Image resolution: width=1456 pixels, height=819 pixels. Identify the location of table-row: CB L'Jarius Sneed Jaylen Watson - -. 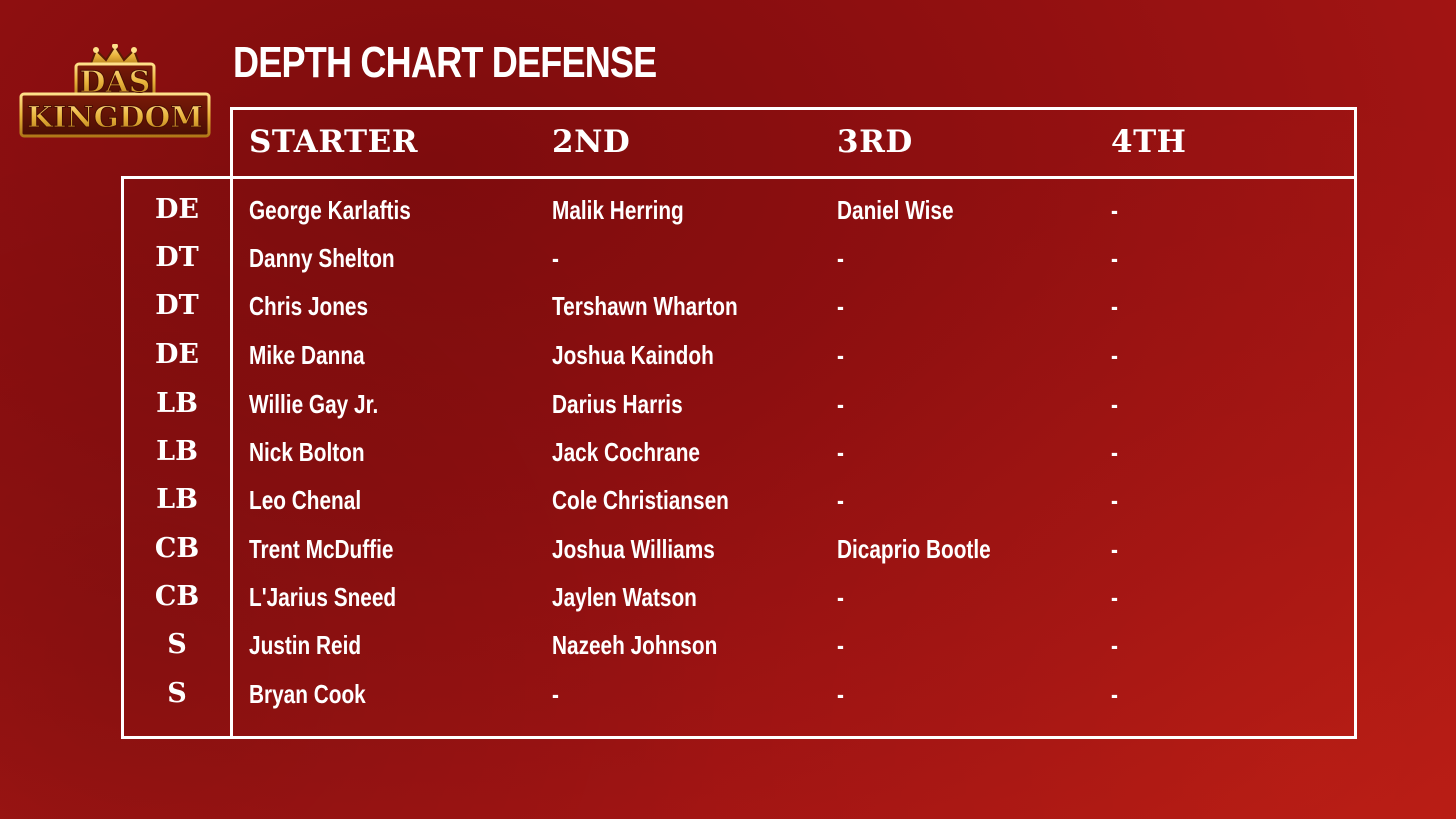
(739, 597).